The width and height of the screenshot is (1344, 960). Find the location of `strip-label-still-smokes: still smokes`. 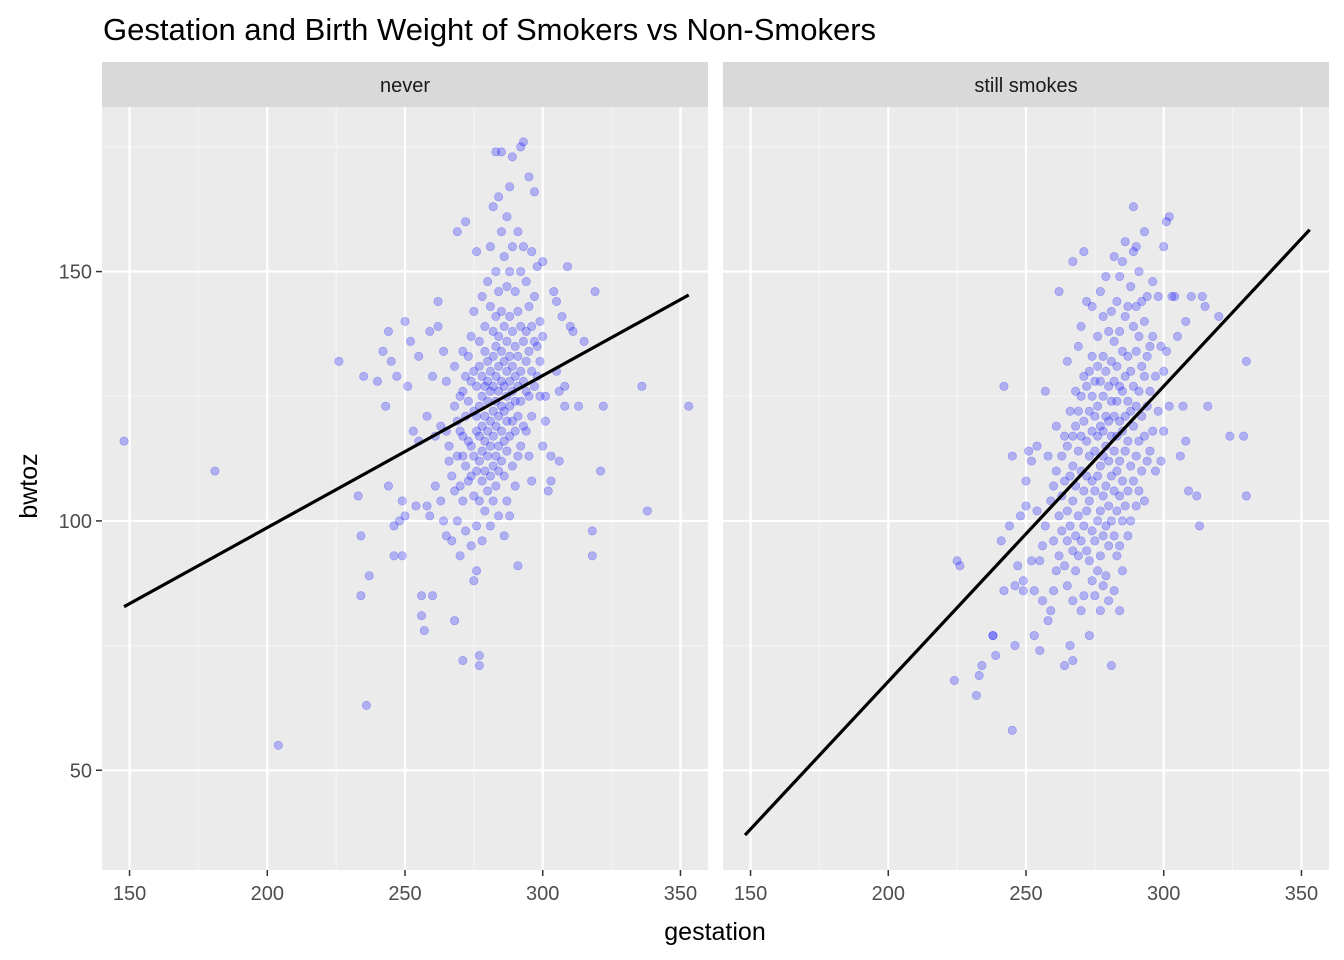

strip-label-still-smokes: still smokes is located at coordinates (1025, 86).